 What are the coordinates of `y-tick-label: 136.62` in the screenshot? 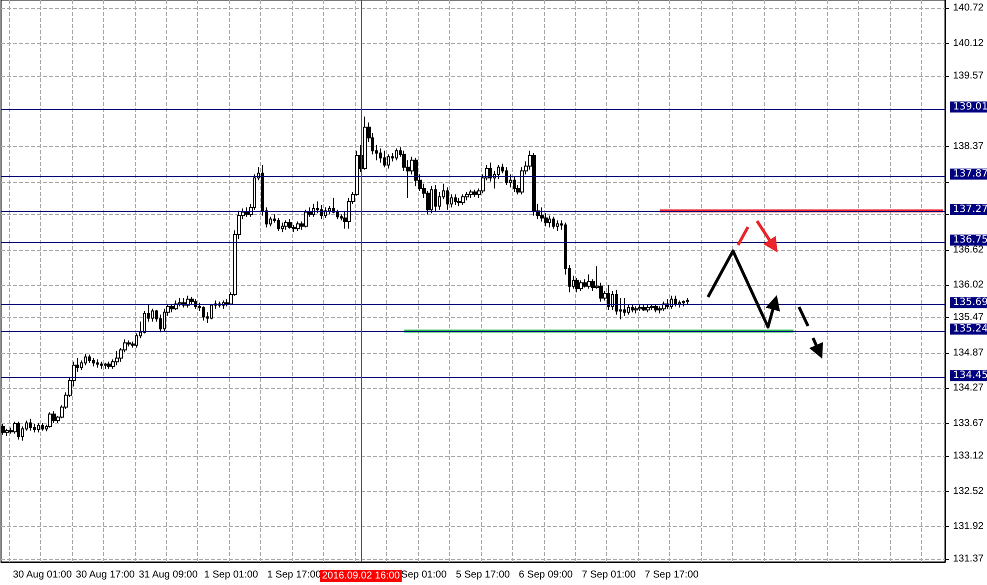 It's located at (968, 250).